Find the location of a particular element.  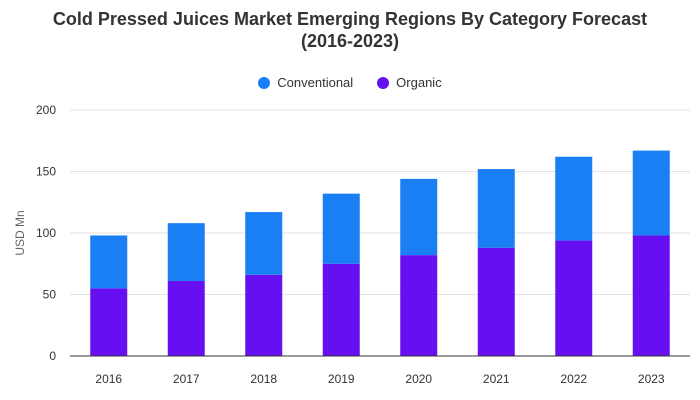

bar-organic-2017 is located at coordinates (186, 318).